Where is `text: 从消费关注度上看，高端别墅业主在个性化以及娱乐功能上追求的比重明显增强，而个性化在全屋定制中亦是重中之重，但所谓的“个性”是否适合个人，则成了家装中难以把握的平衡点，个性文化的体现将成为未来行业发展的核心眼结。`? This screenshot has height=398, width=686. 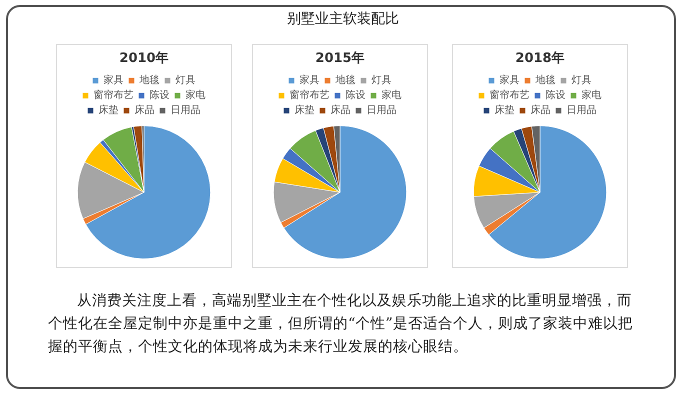 text: 从消费关注度上看，高端别墅业主在个性化以及娱乐功能上追求的比重明显增强，而个性化在全屋定制中亦是重中之重，但所谓的“个性”是否适合个人，则成了家装中难以把握的平衡点，个性文化的体现将成为未来行业发展的核心眼结。 is located at coordinates (341, 324).